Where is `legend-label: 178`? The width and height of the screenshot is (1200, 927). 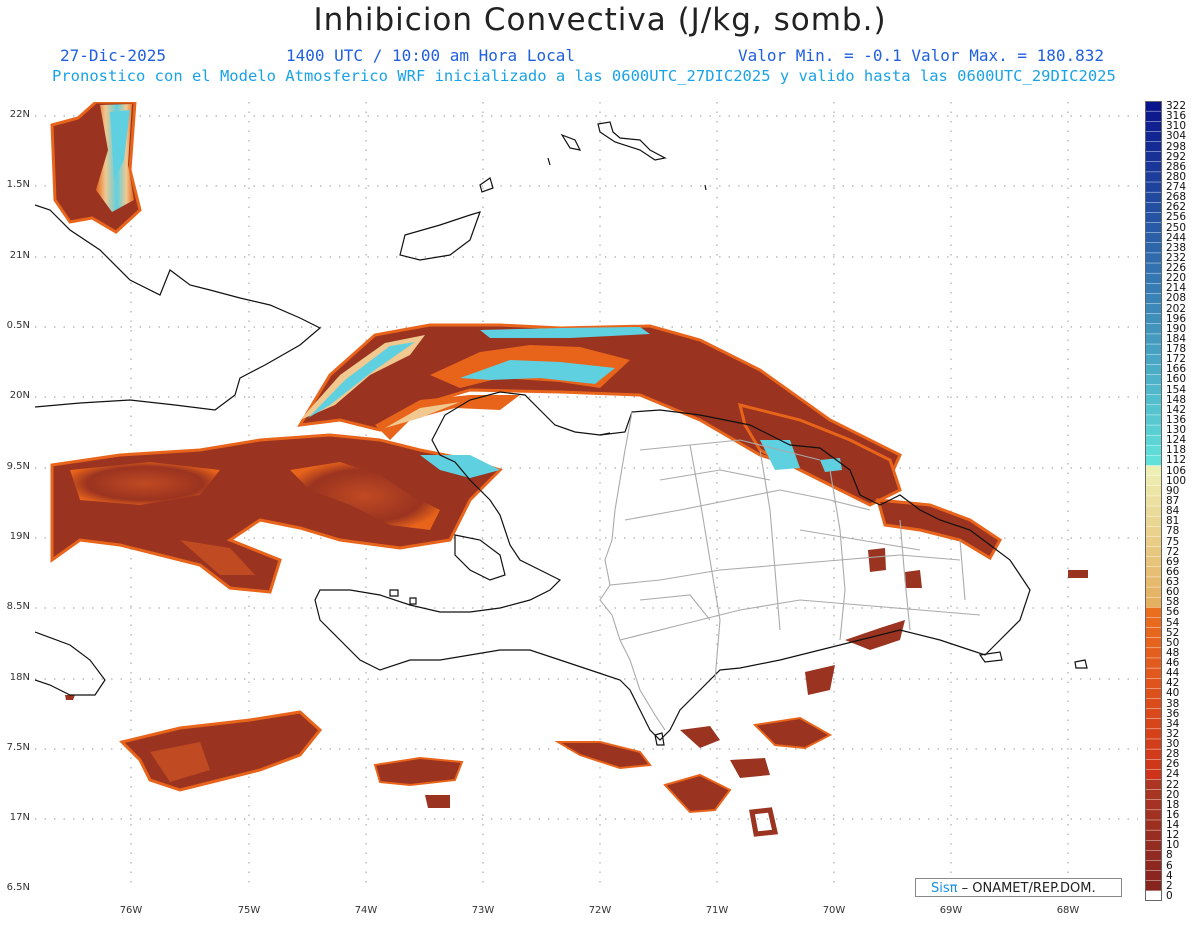
legend-label: 178 is located at coordinates (1176, 349).